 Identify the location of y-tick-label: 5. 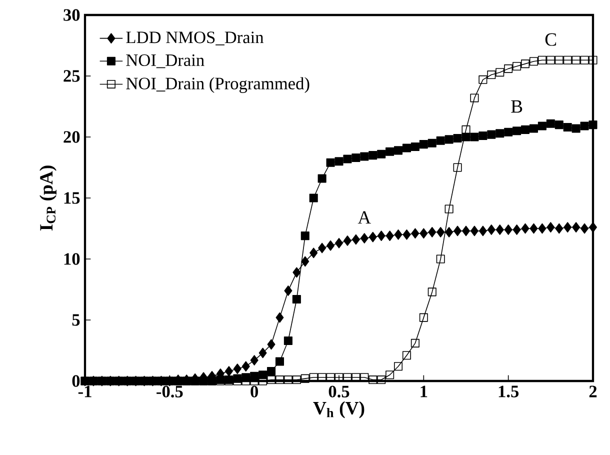
(76, 320).